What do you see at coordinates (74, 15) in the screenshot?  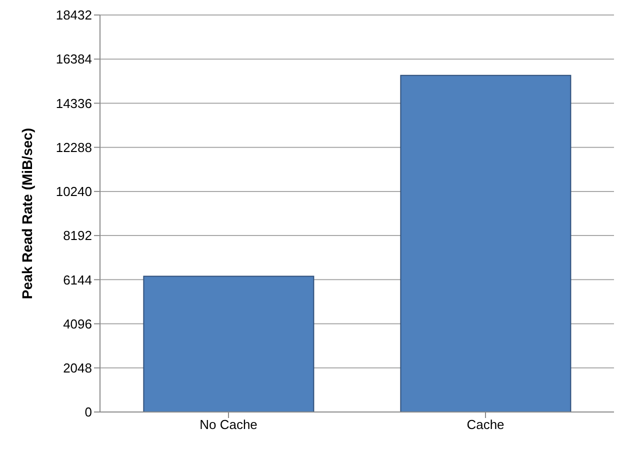 I see `y-tick-label: 18432` at bounding box center [74, 15].